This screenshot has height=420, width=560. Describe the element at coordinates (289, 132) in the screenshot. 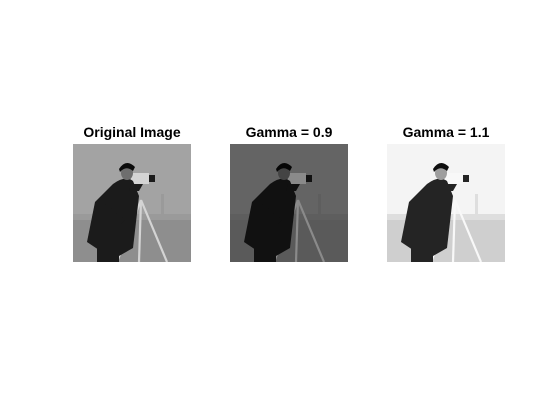

I see `panel-title: Gamma = 0.9` at that location.